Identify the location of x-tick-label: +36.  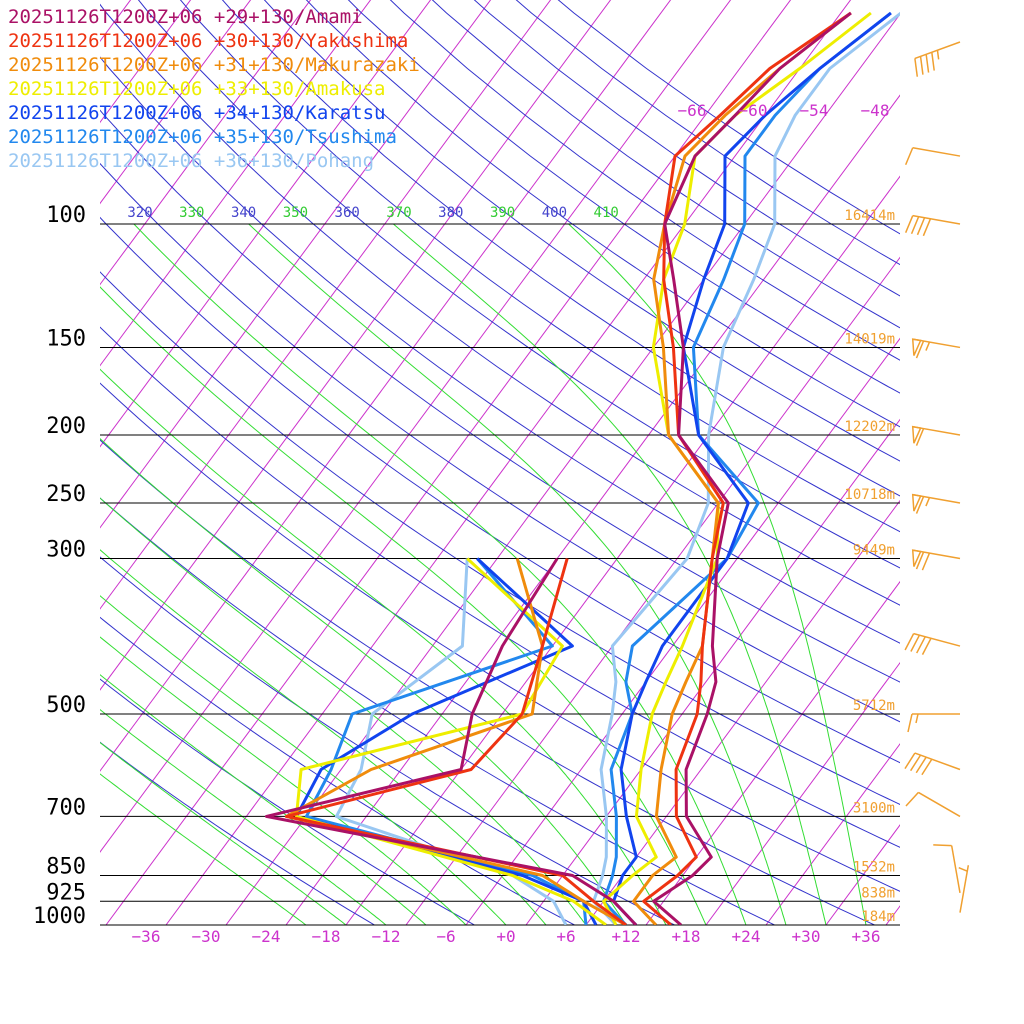
(866, 936).